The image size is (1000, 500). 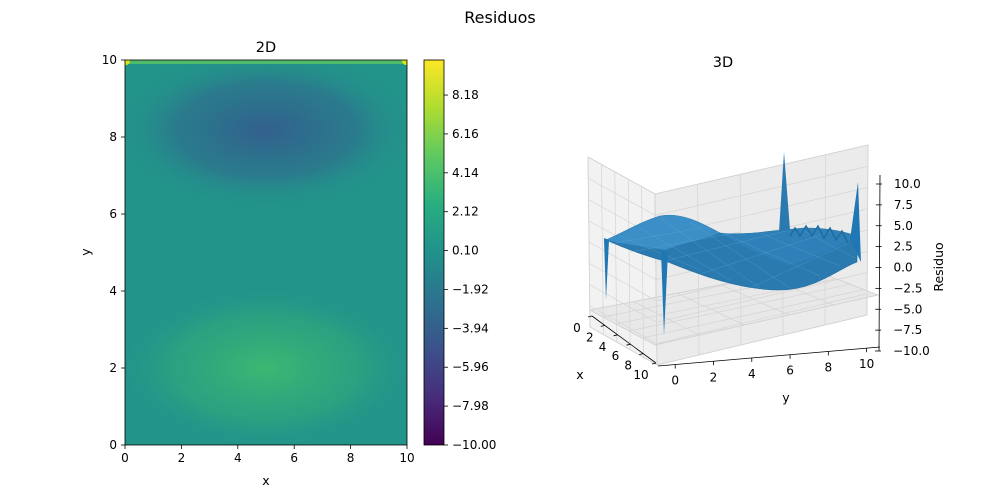 I want to click on surface-y-ticks: 0 2 4 6 8 10, so click(x=769, y=367).